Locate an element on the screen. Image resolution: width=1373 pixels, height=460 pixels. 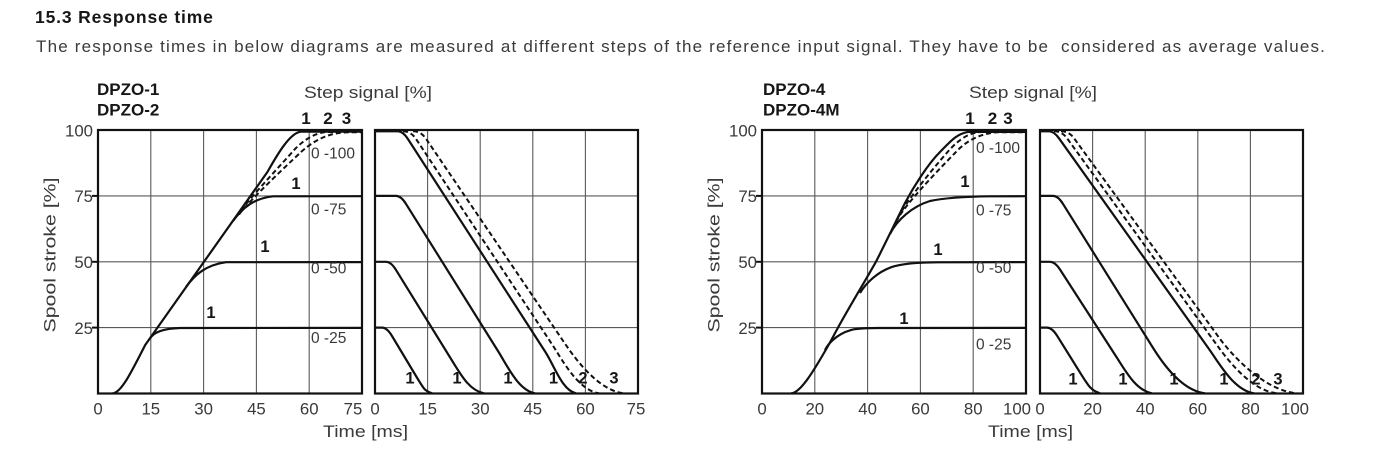
svg-text: DPZO-1 is located at coordinates (128, 89).